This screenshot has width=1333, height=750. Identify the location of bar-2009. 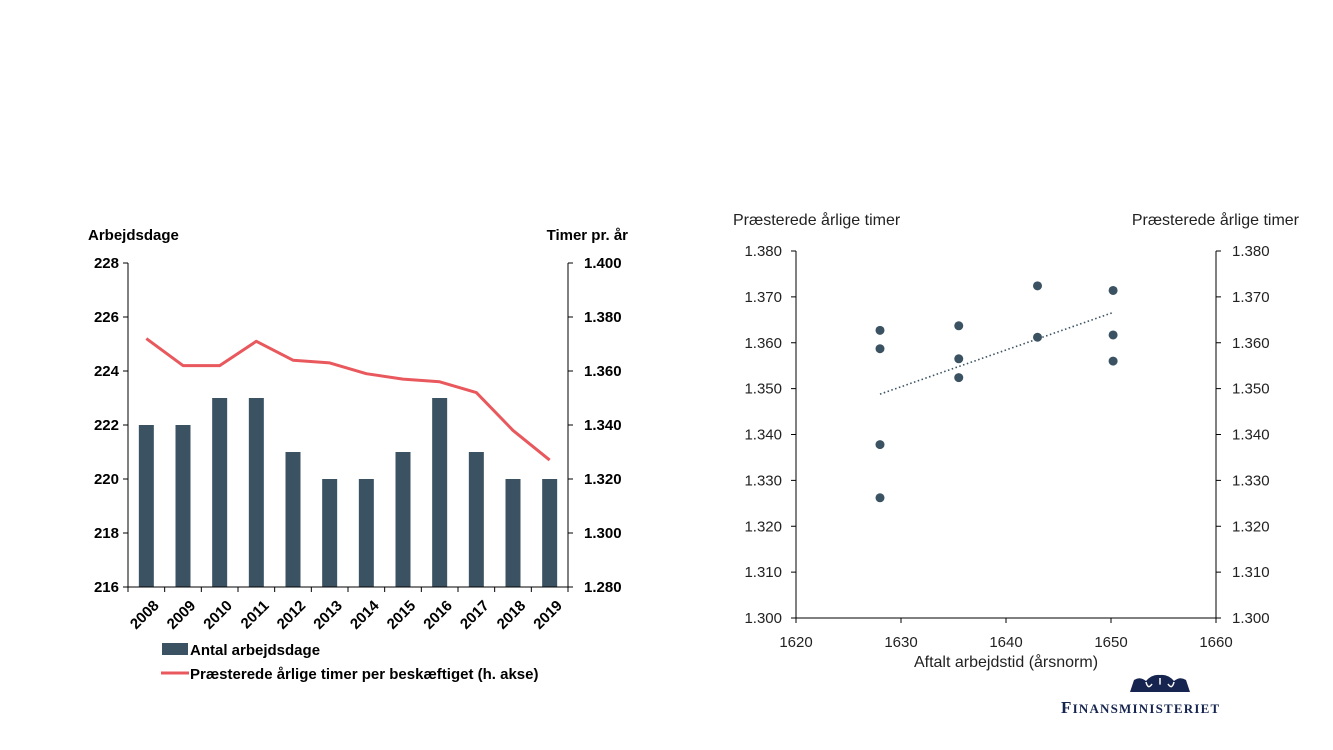
(183, 506).